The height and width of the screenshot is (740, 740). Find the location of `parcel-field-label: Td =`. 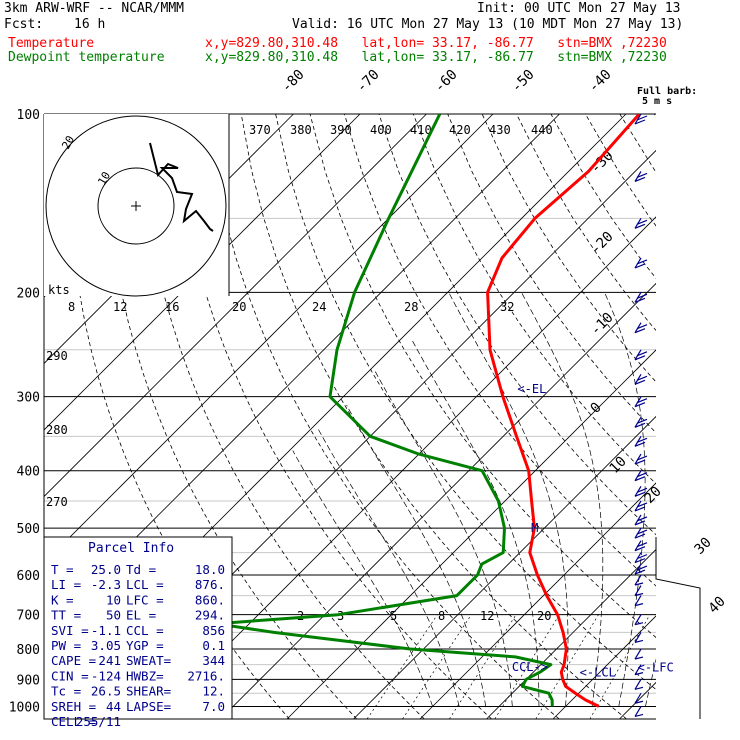

parcel-field-label: Td = is located at coordinates (141, 569).